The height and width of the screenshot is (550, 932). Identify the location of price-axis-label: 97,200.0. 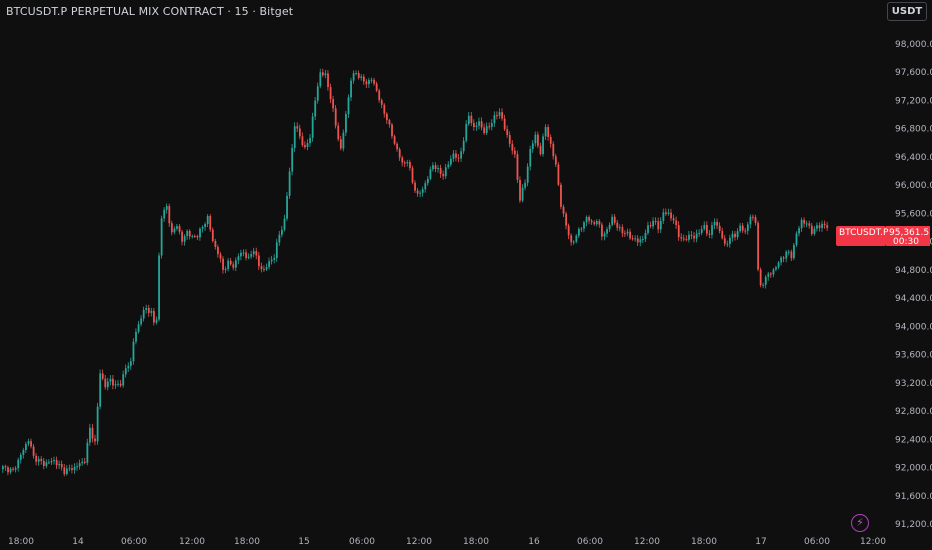
(913, 101).